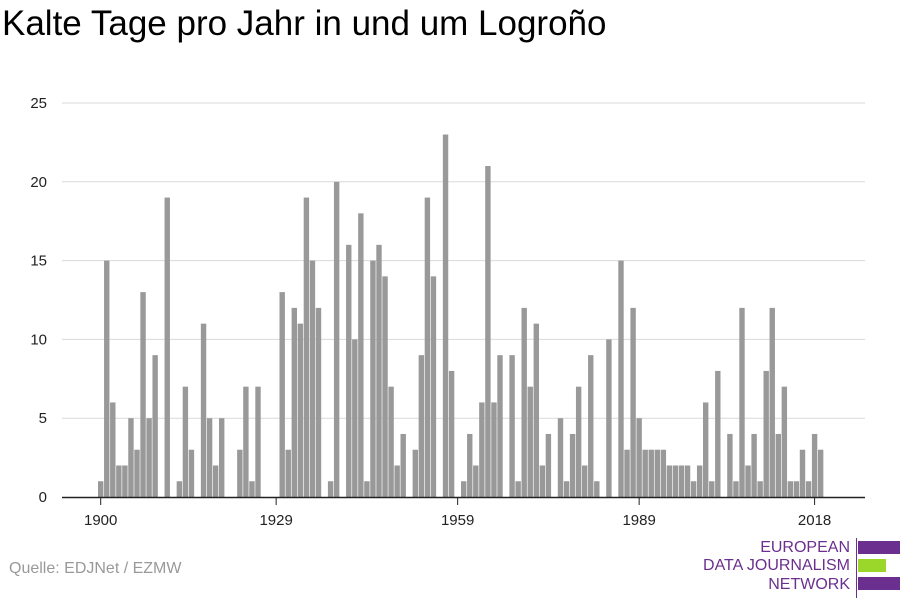  I want to click on bar-1902, so click(113, 449).